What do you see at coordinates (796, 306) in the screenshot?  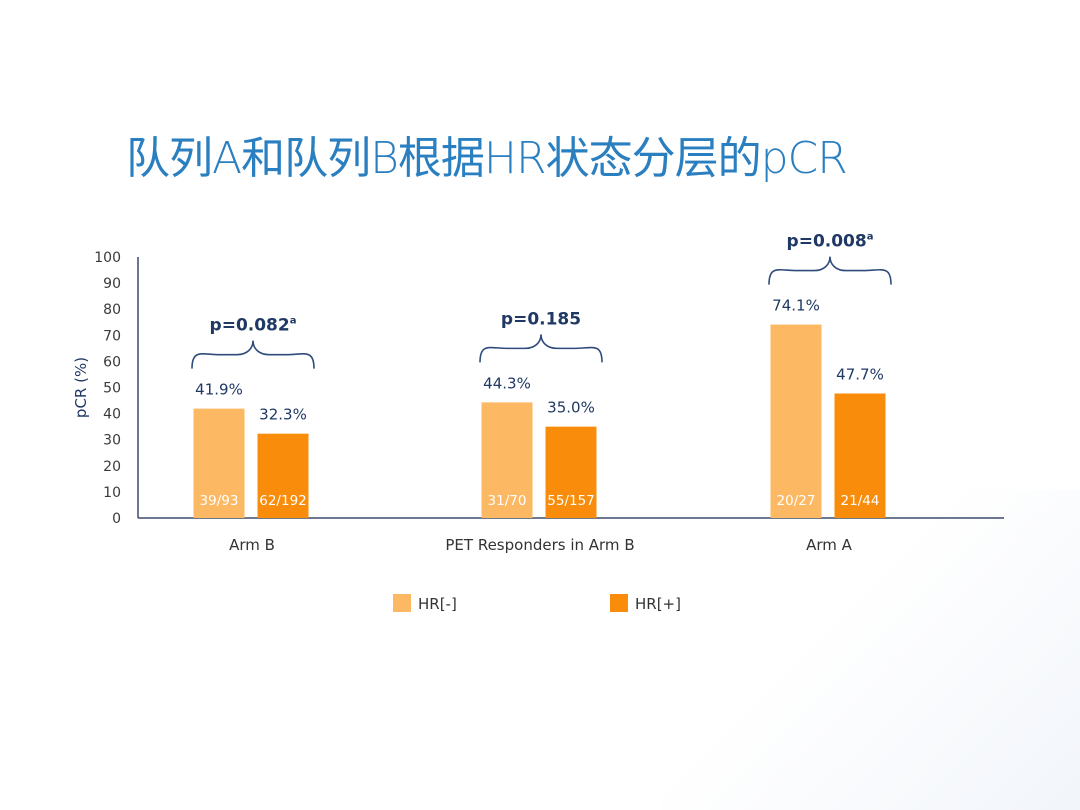 I see `value-label: 74.1%` at bounding box center [796, 306].